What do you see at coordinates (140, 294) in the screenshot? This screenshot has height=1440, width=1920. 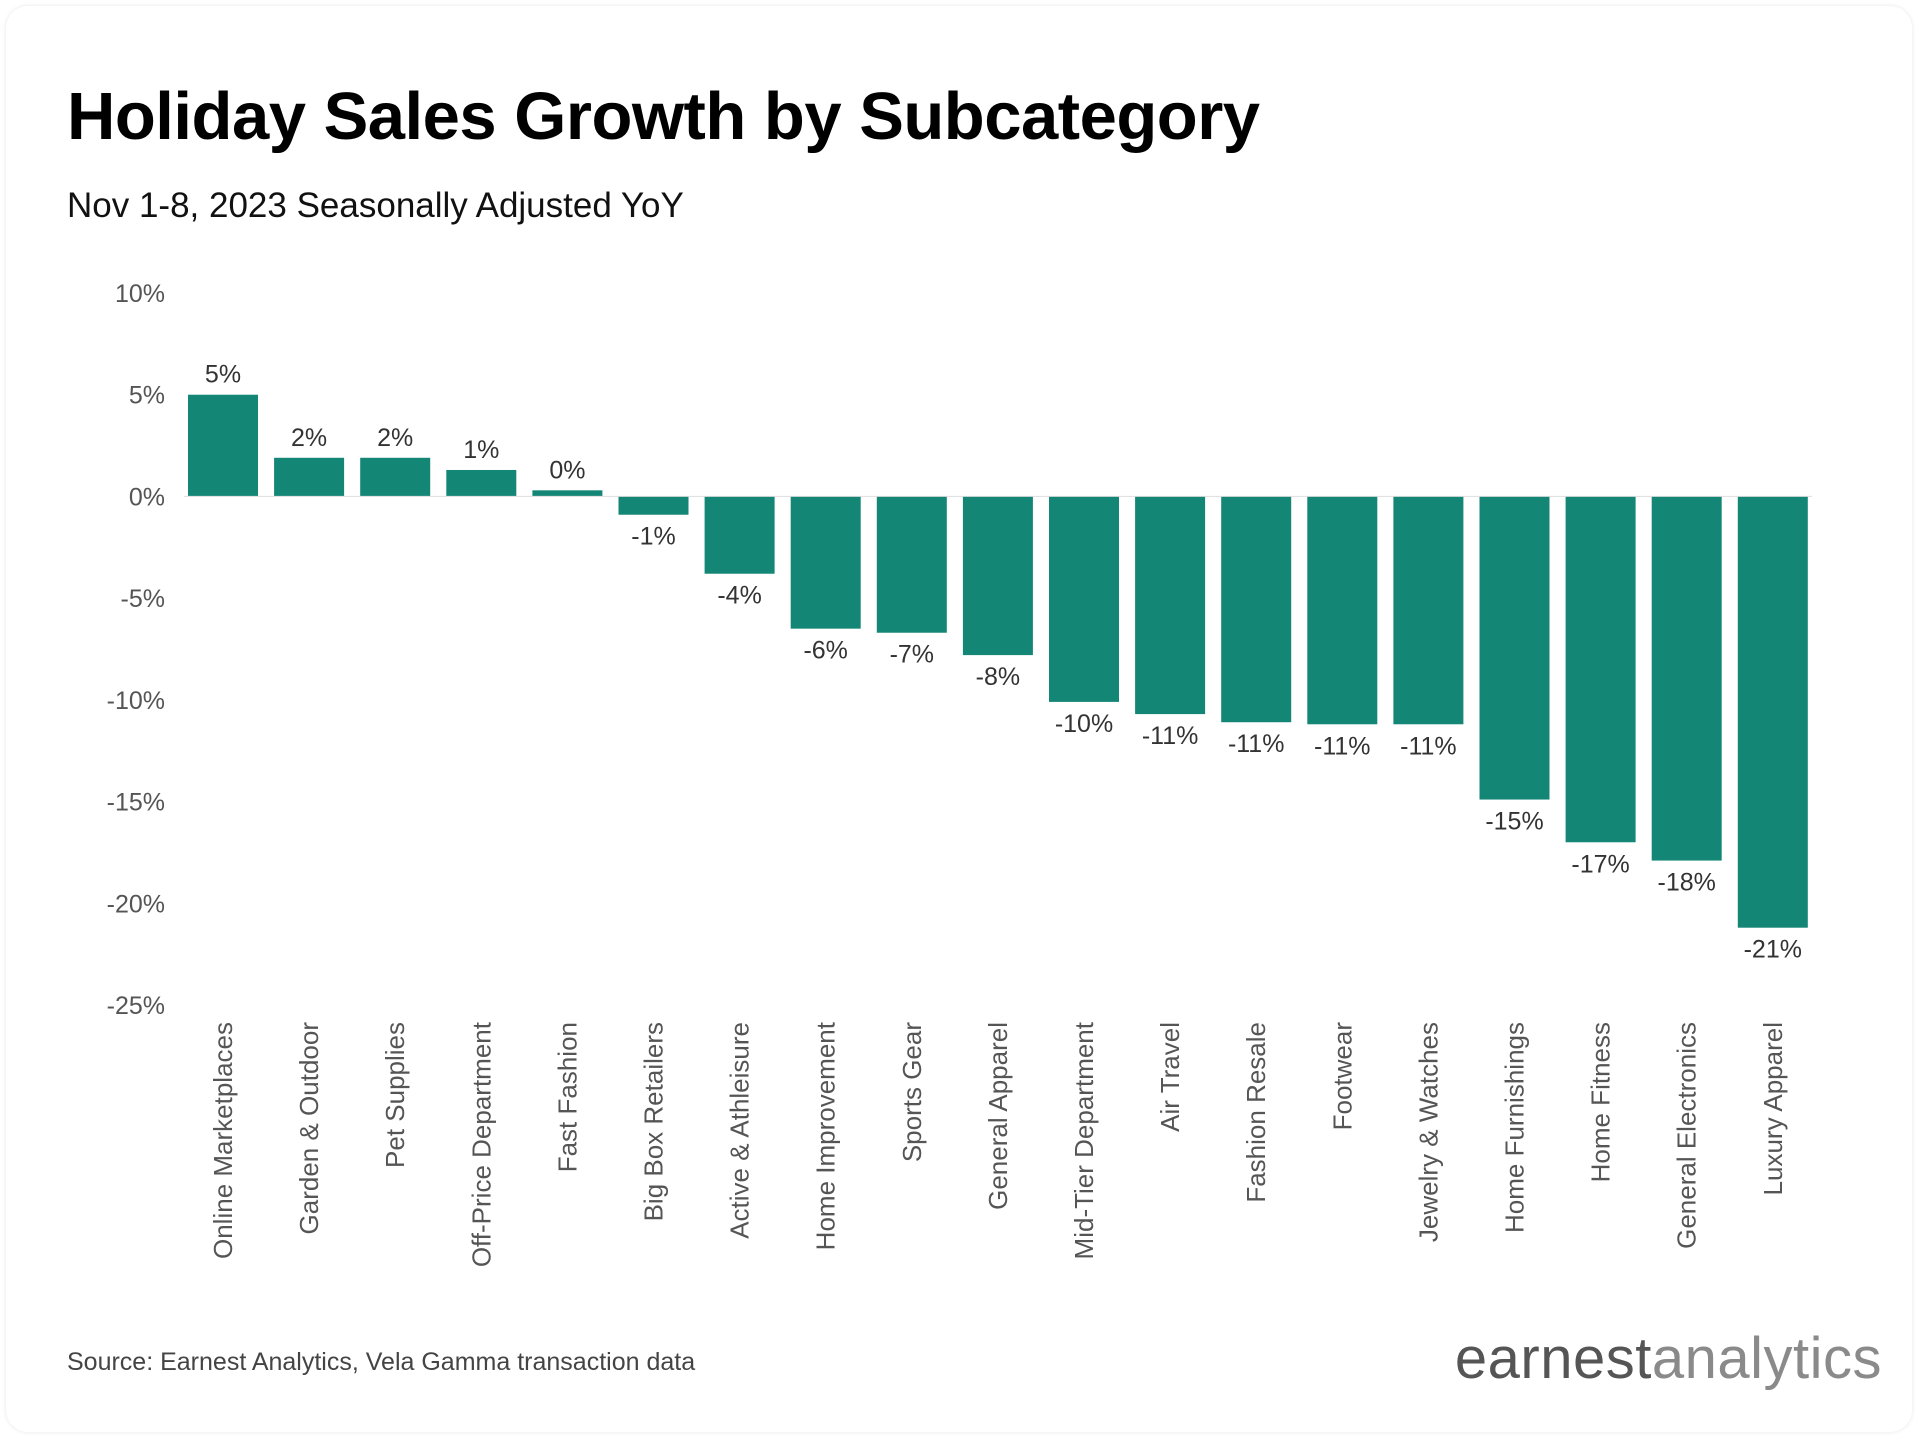 I see `y-tick-label: 10%` at bounding box center [140, 294].